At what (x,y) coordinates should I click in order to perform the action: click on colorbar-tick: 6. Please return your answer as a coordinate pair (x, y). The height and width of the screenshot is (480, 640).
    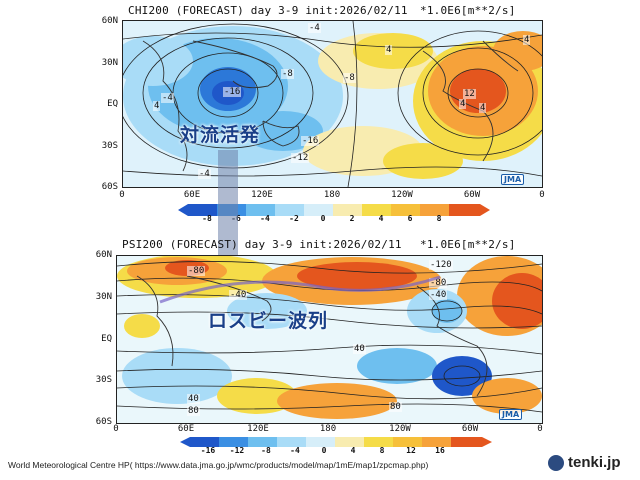
    Looking at the image, I should click on (410, 218).